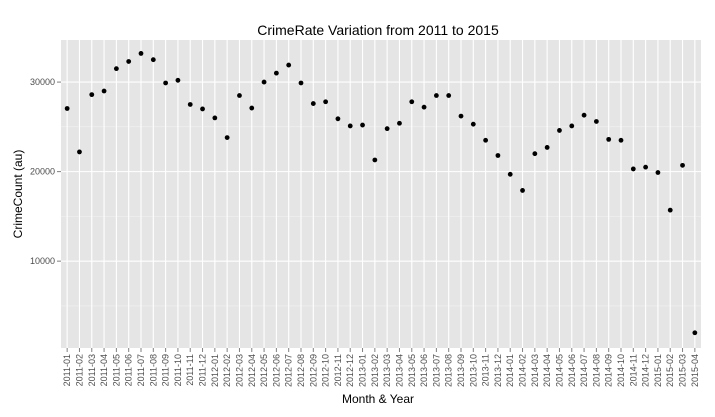  What do you see at coordinates (633, 370) in the screenshot?
I see `x-tick-label: 2014-11` at bounding box center [633, 370].